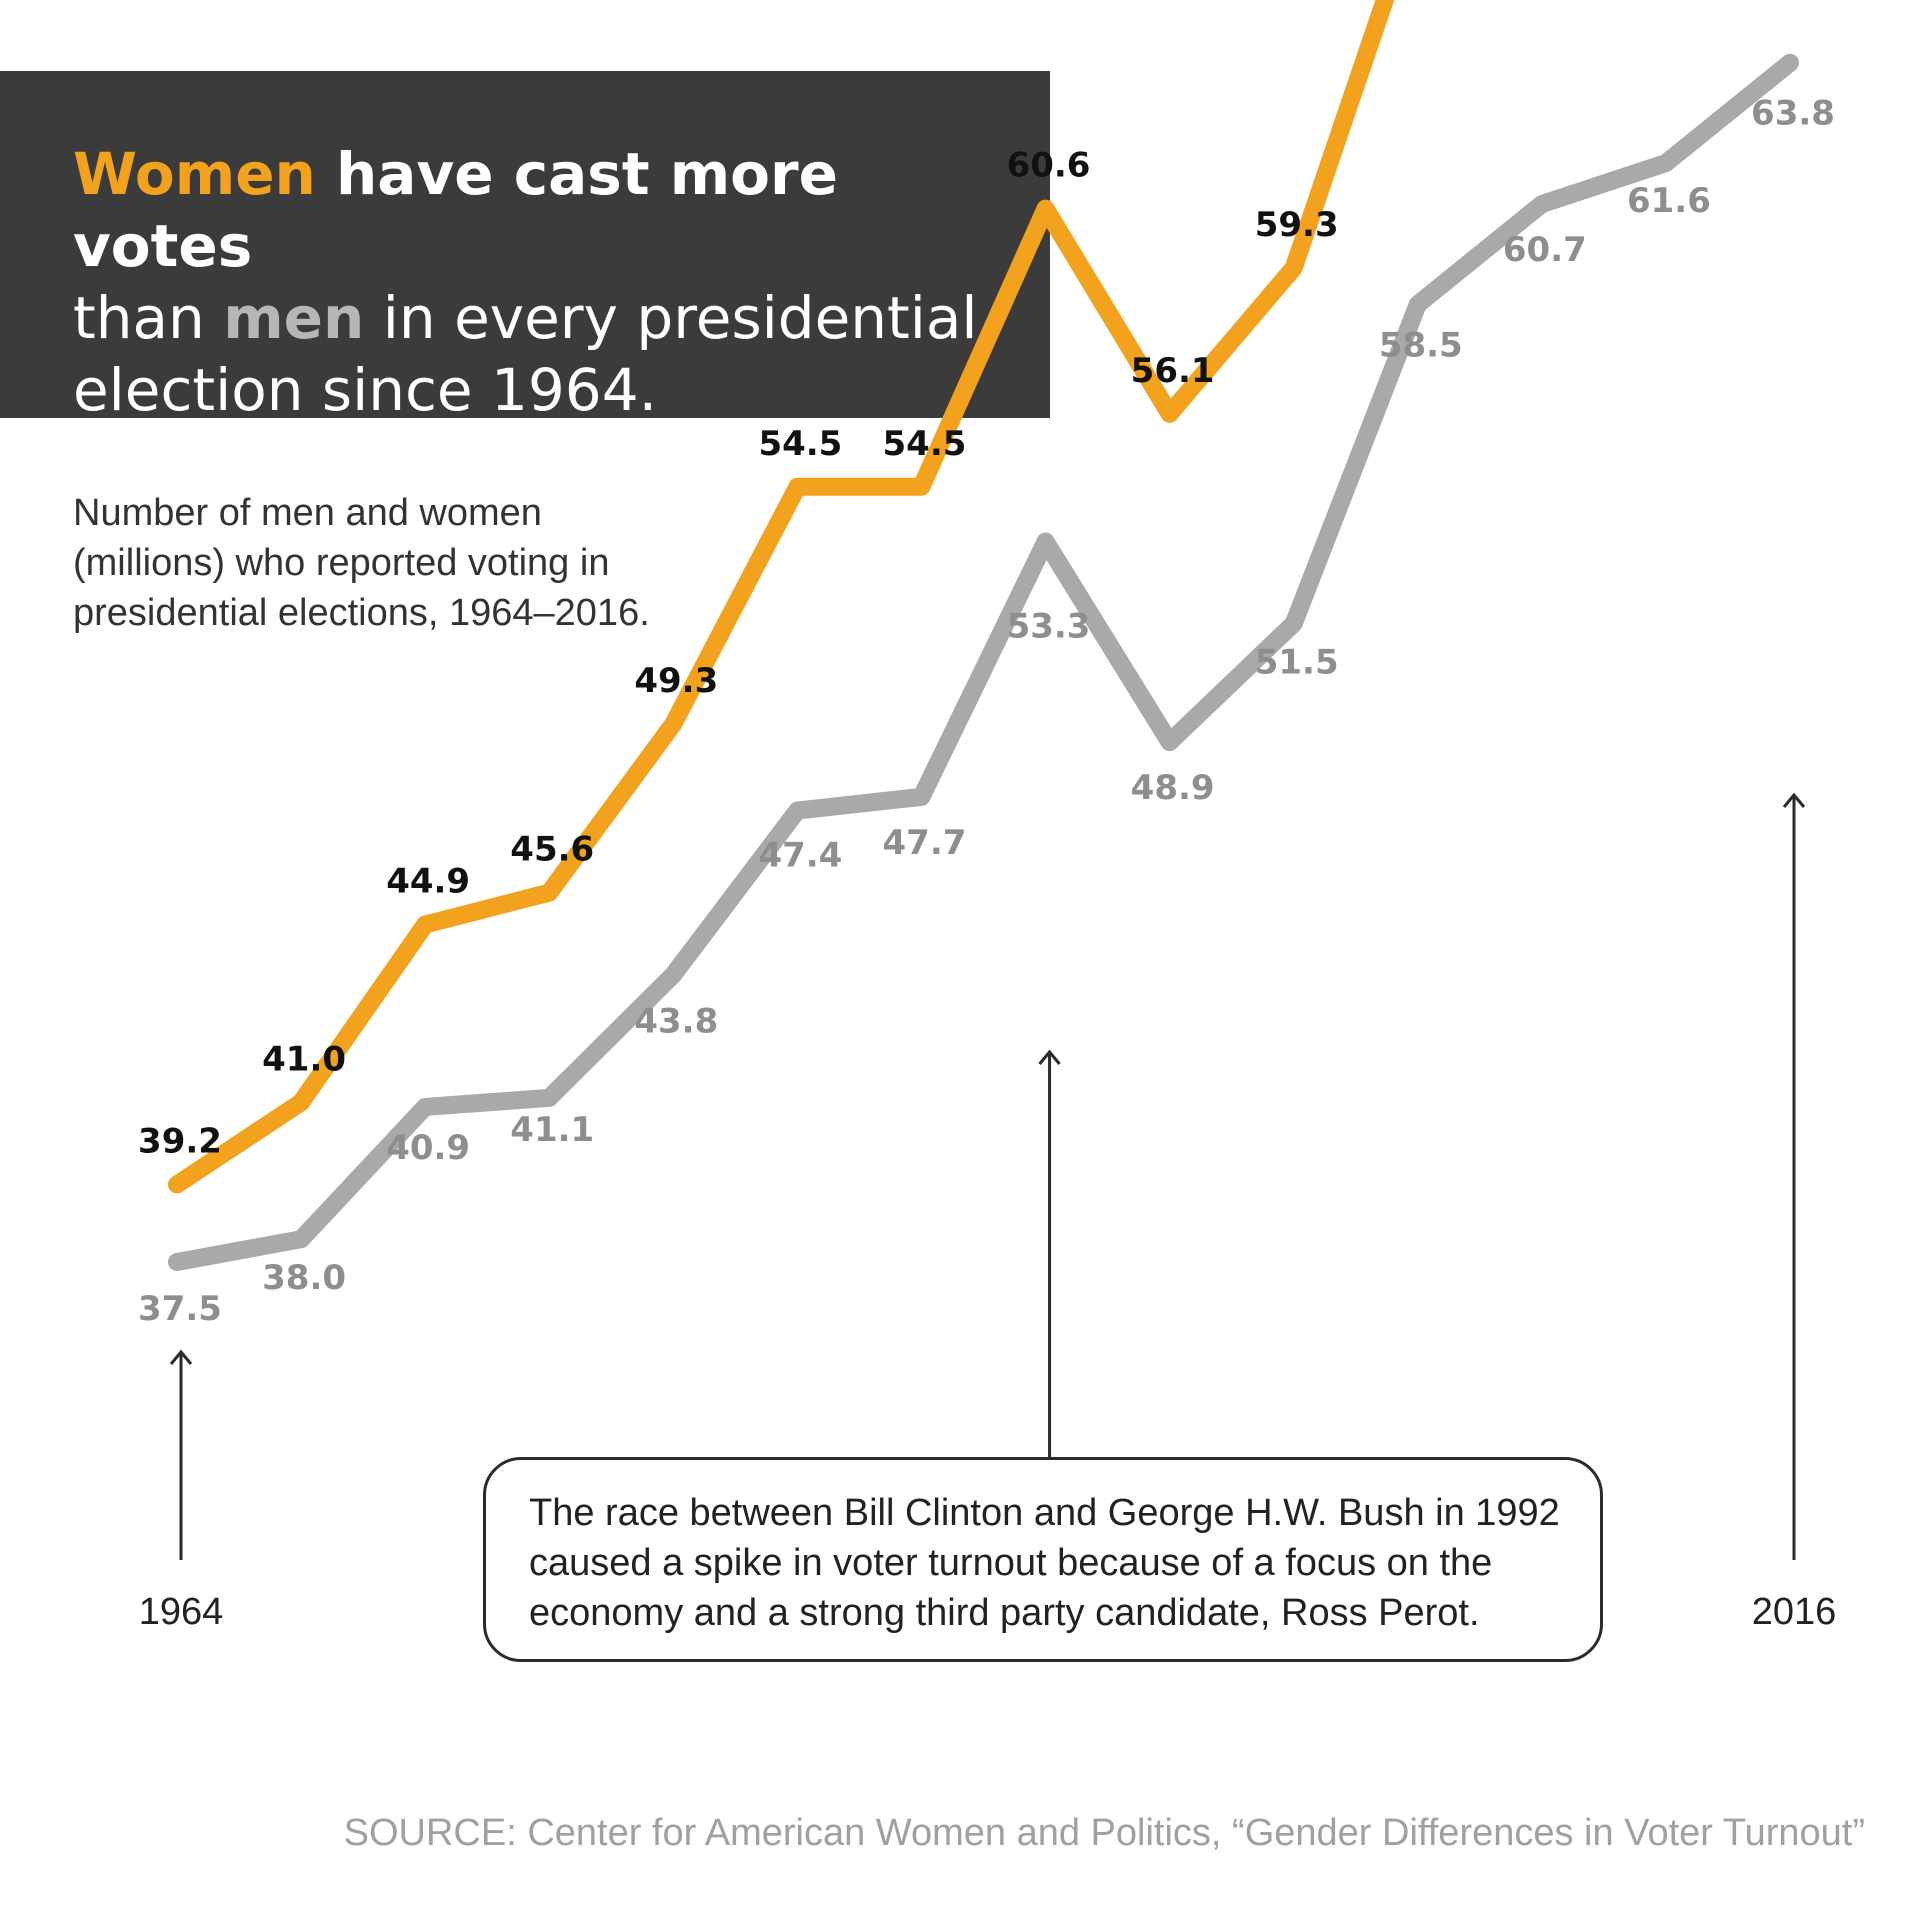 Image resolution: width=1920 pixels, height=1919 pixels. Describe the element at coordinates (181, 1612) in the screenshot. I see `x-tick-label-1964: 1964` at that location.